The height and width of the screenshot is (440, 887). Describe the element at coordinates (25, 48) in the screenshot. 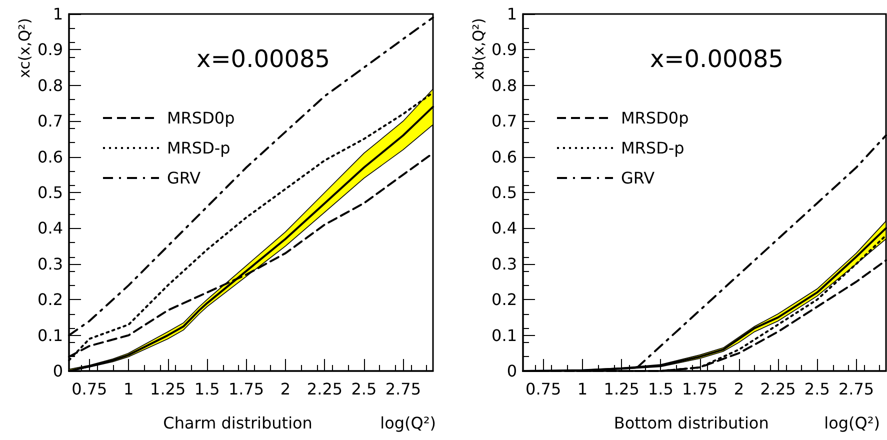

I see `y-axis-title: xc(x,Q²)` at that location.